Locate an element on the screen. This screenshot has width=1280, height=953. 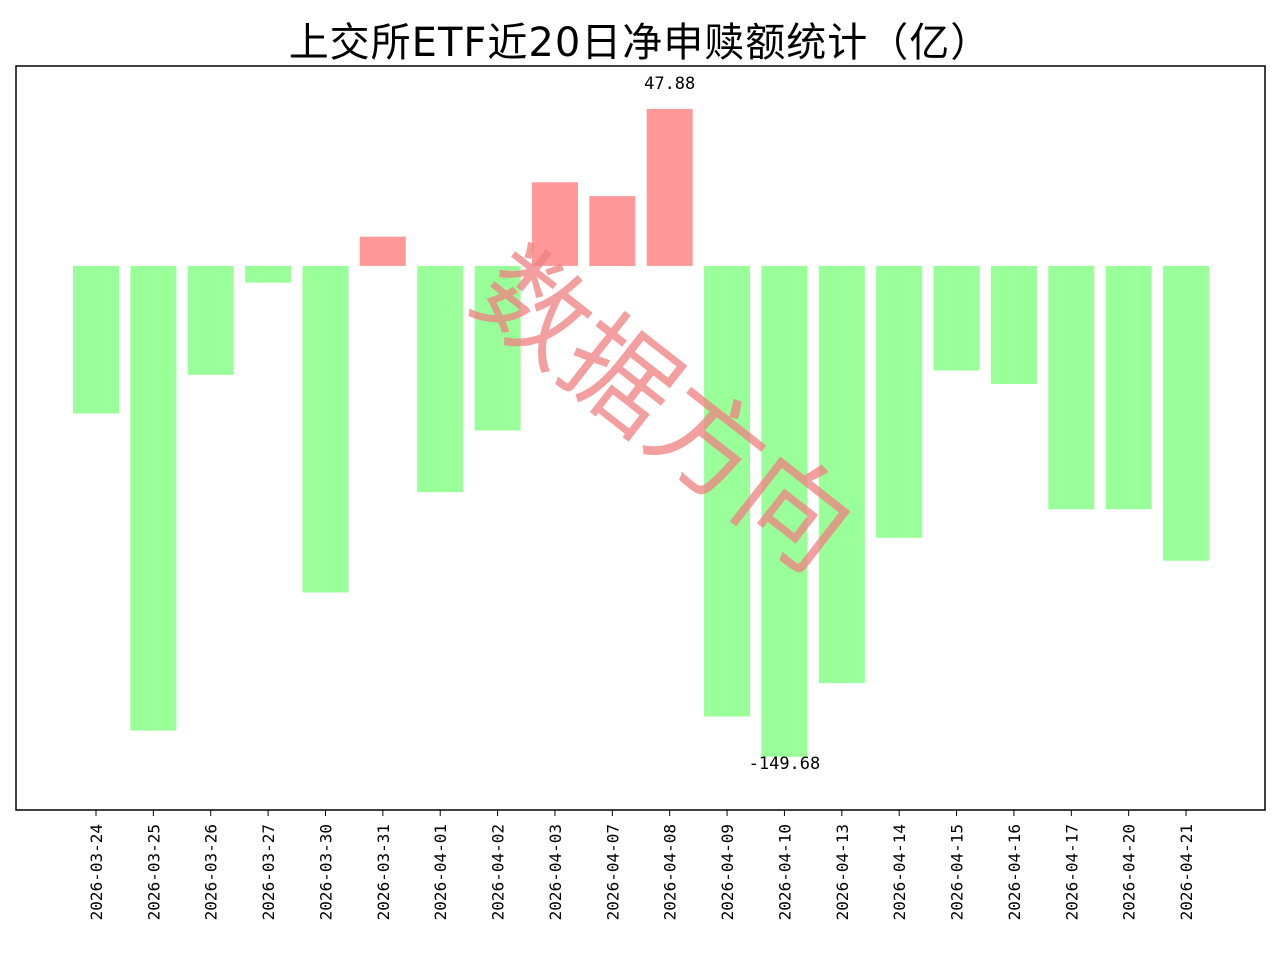
x-tick-label: 2026-04-13 is located at coordinates (842, 872).